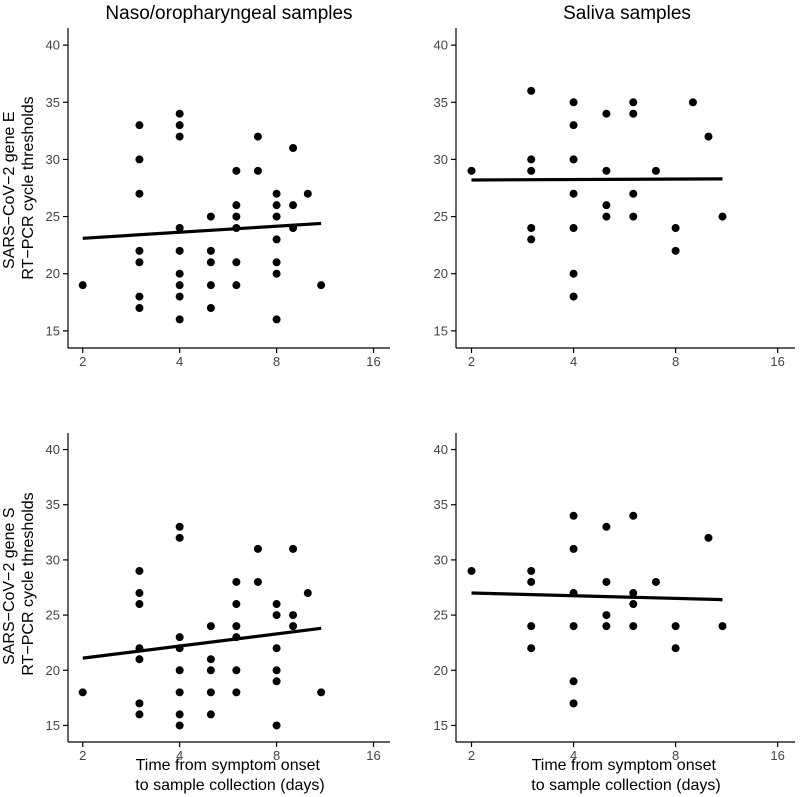  I want to click on saliva-gene-s-fit-line, so click(597, 596).